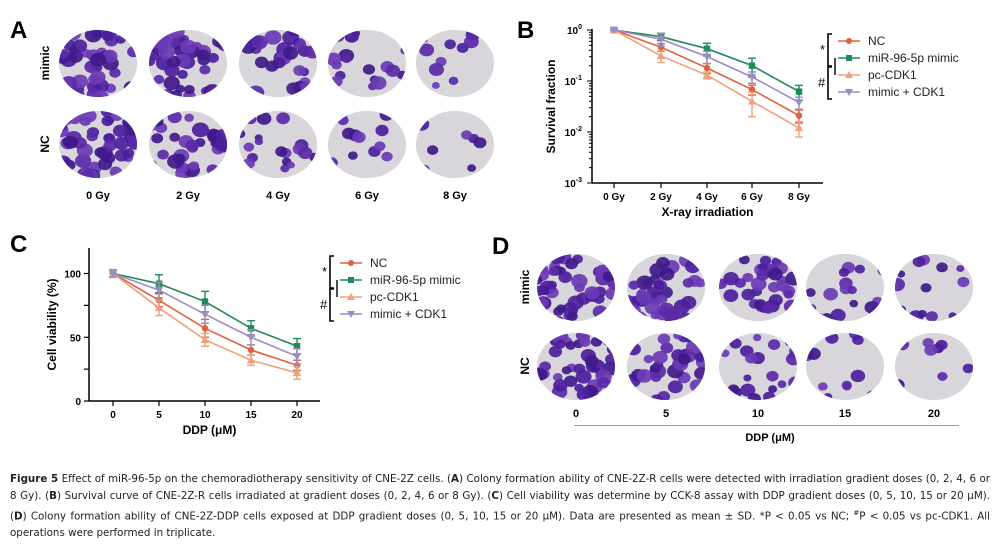 This screenshot has height=545, width=1000. What do you see at coordinates (766, 425) in the screenshot?
I see `panel-d-axis-line` at bounding box center [766, 425].